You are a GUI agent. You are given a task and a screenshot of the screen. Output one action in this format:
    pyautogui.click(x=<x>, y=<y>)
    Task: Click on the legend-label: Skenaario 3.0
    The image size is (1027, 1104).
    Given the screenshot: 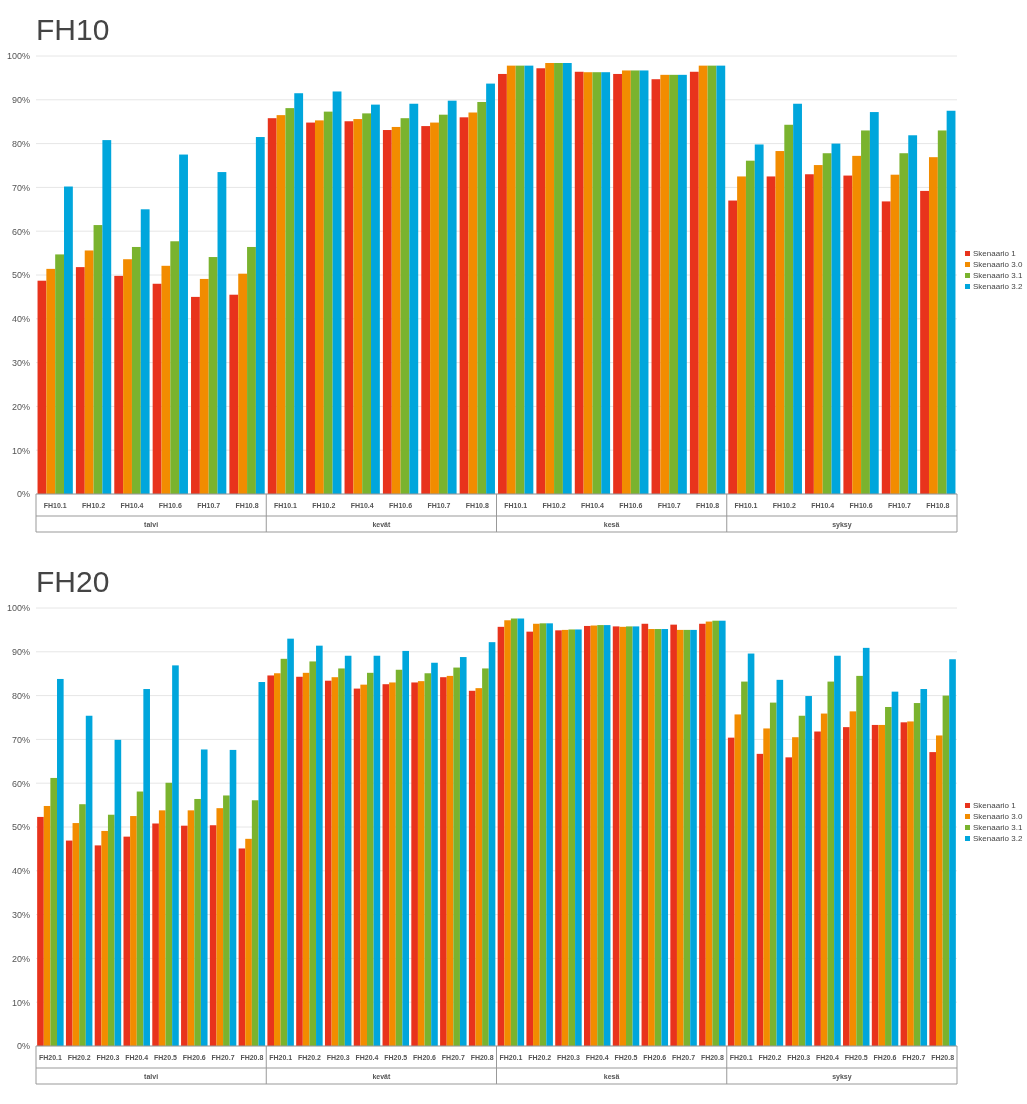 What is the action you would take?
    pyautogui.click(x=998, y=264)
    